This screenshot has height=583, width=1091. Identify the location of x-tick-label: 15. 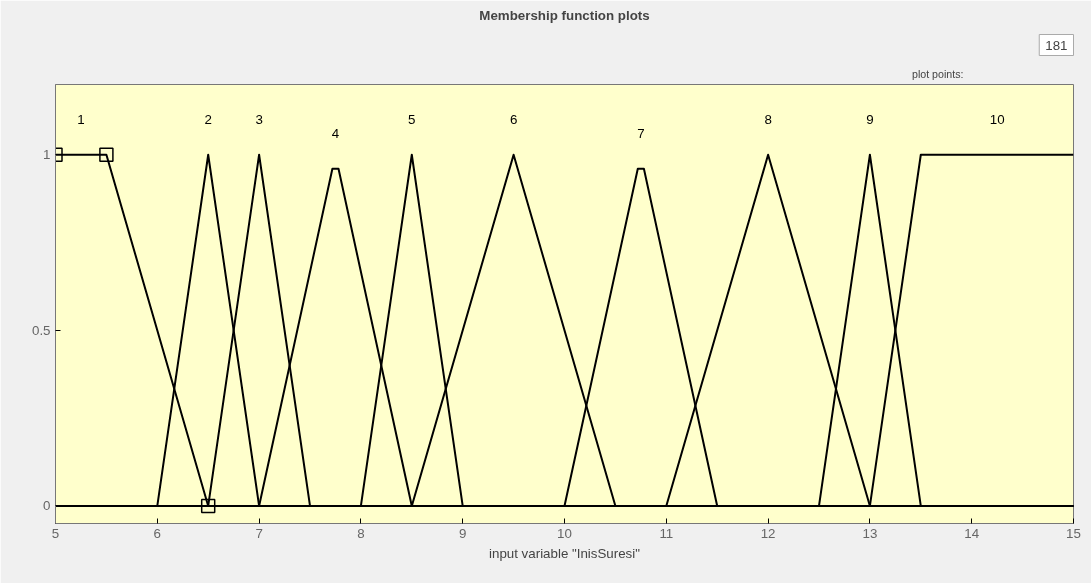
(1073, 533).